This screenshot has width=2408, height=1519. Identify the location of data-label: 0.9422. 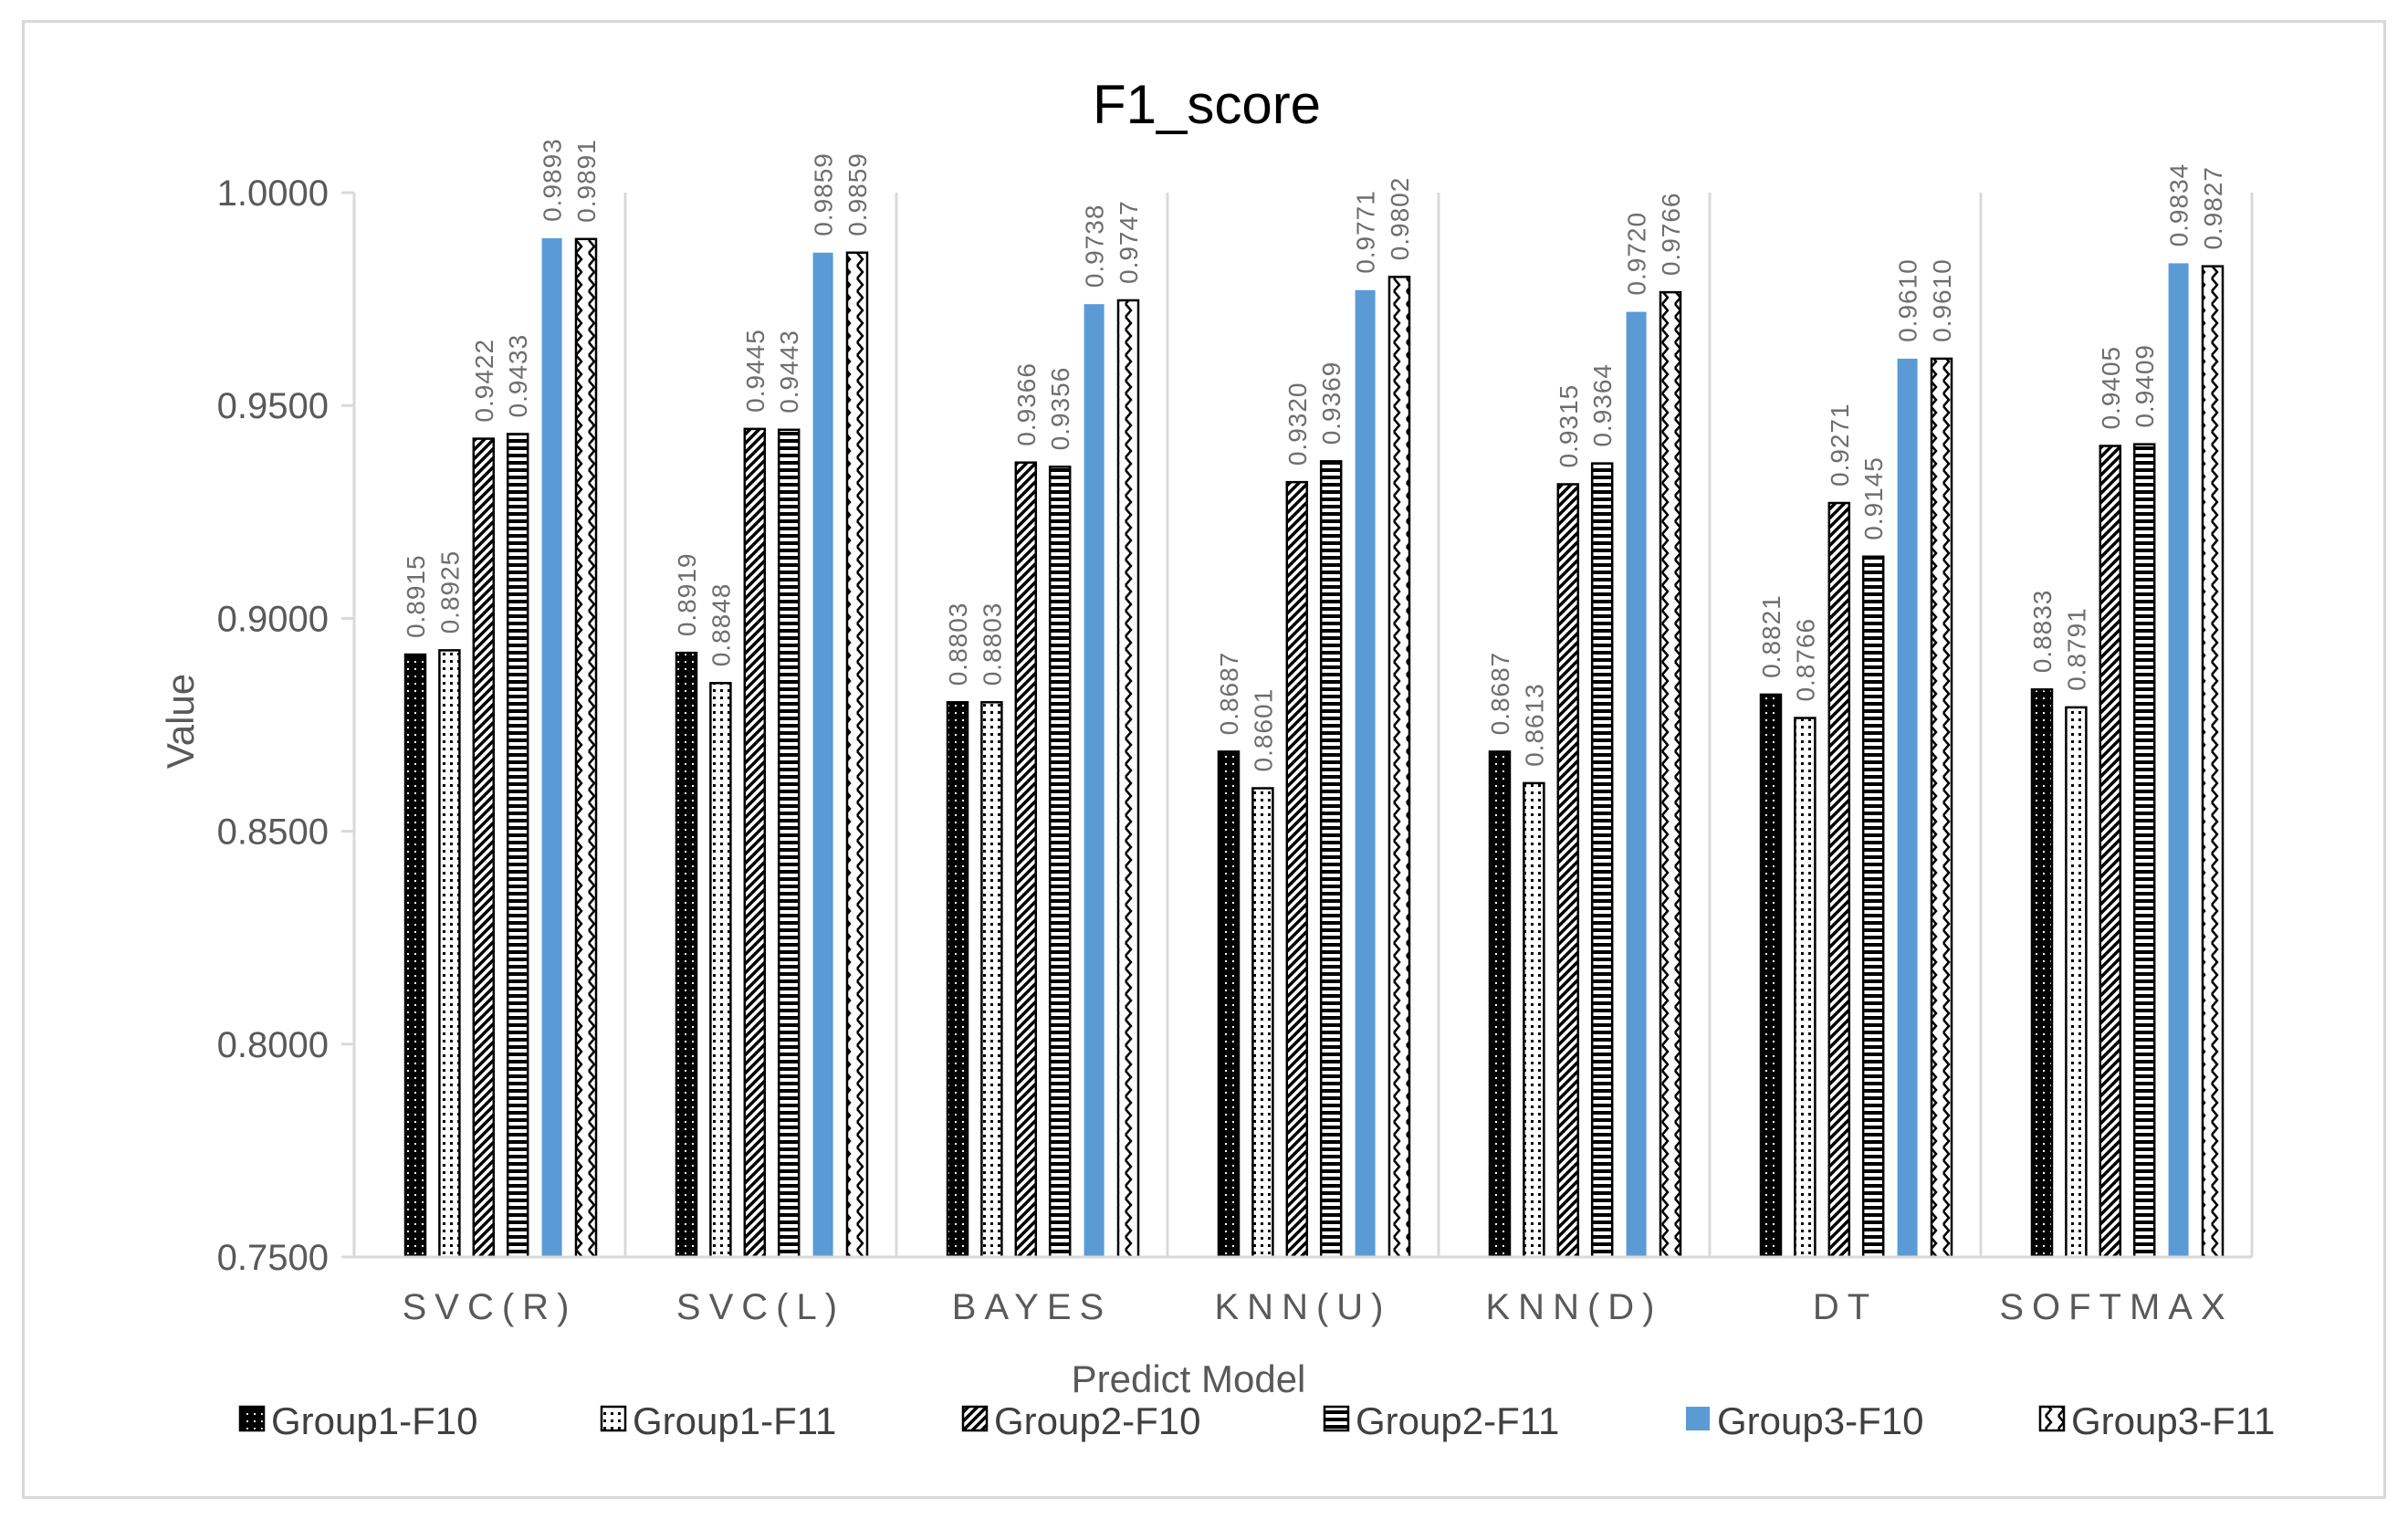
(484, 381).